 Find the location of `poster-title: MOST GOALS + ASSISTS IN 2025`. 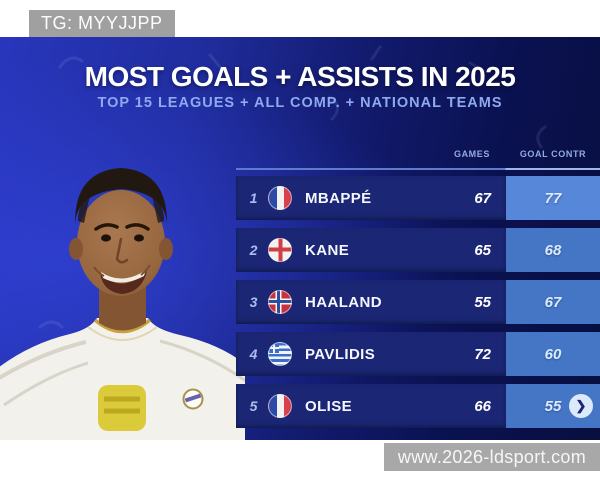

poster-title: MOST GOALS + ASSISTS IN 2025 is located at coordinates (300, 76).